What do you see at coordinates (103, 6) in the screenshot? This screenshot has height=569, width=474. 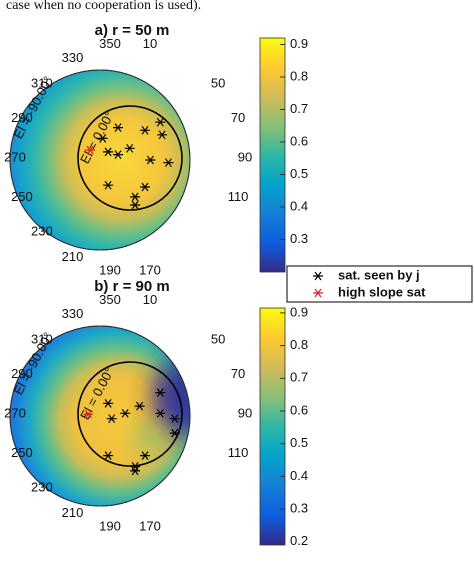 I see `caption: case when no cooperation is used).` at bounding box center [103, 6].